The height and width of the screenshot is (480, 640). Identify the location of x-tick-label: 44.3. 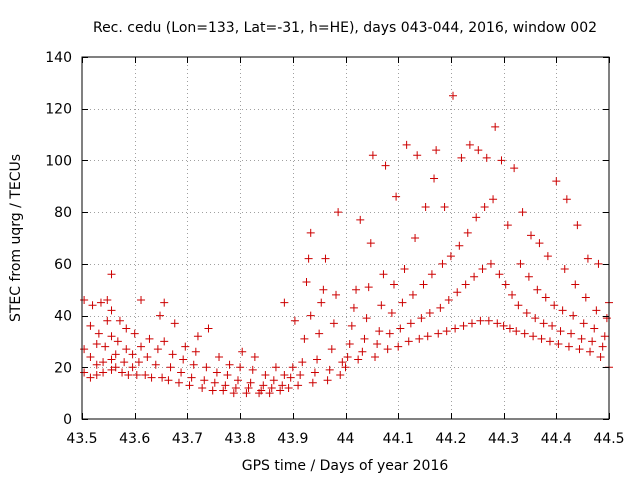
(503, 439).